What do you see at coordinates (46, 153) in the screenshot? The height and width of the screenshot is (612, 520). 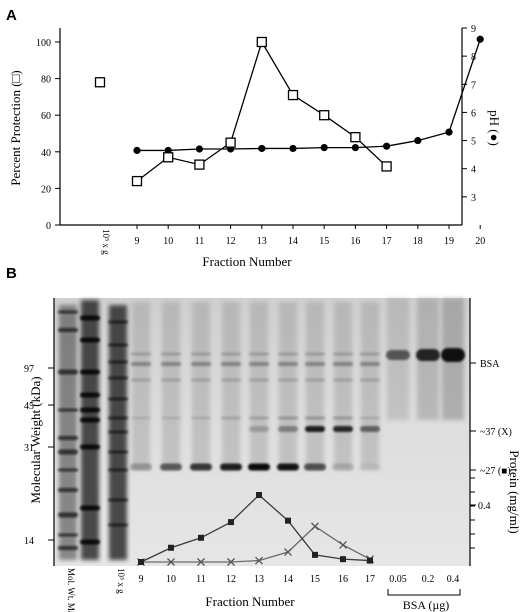 I see `left-y-tick-label: 40` at bounding box center [46, 153].